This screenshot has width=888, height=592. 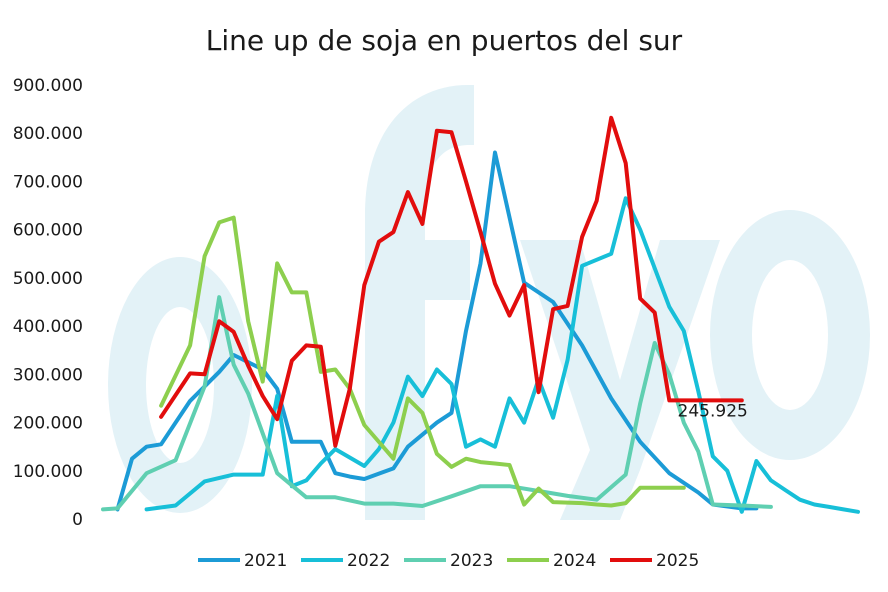 What do you see at coordinates (265, 561) in the screenshot?
I see `legend-label-2021: 2021` at bounding box center [265, 561].